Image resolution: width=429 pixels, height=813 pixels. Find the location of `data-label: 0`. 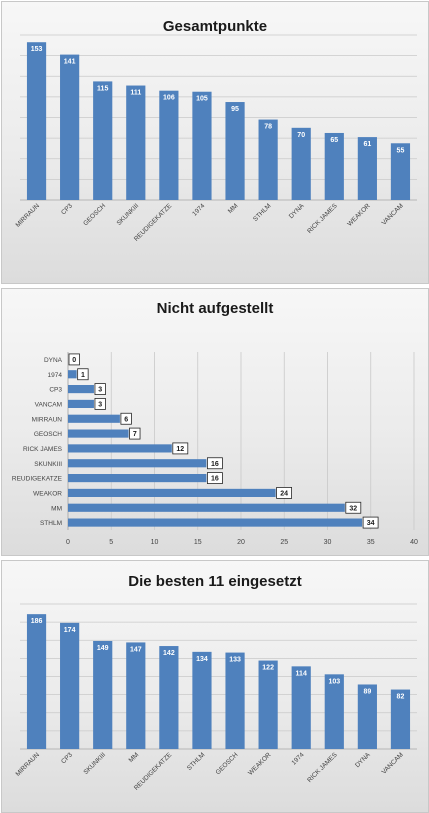

data-label: 0 is located at coordinates (74, 360).